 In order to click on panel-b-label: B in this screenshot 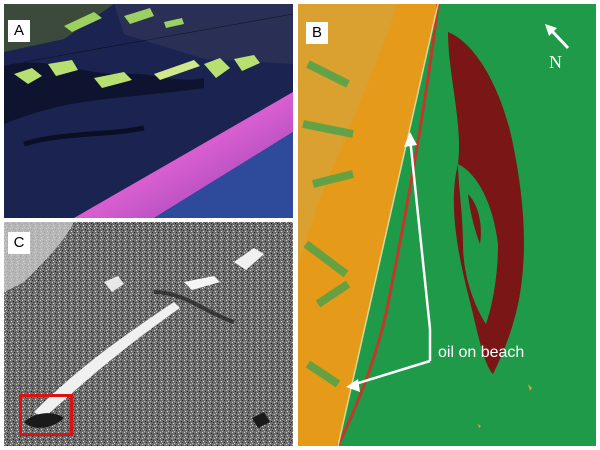, I will do `click(317, 33)`.